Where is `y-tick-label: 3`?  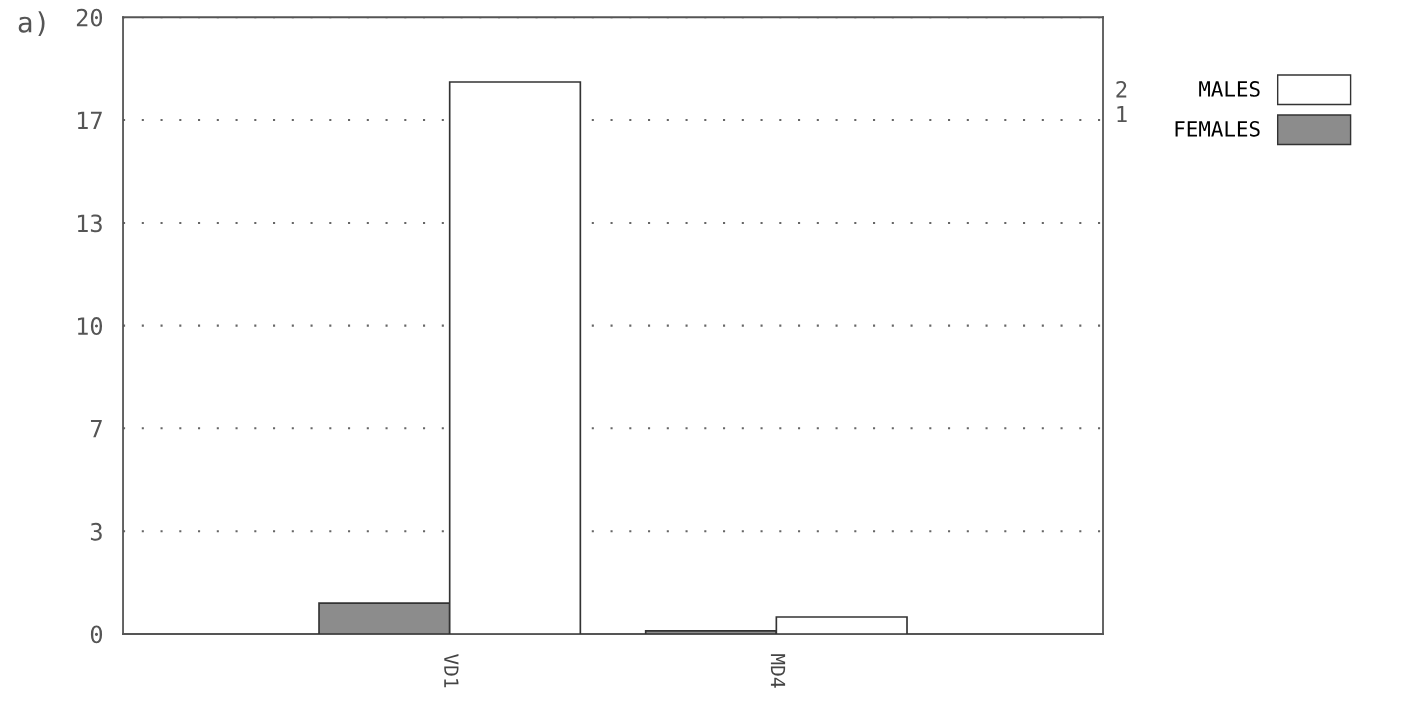
y-tick-label: 3 is located at coordinates (96, 531).